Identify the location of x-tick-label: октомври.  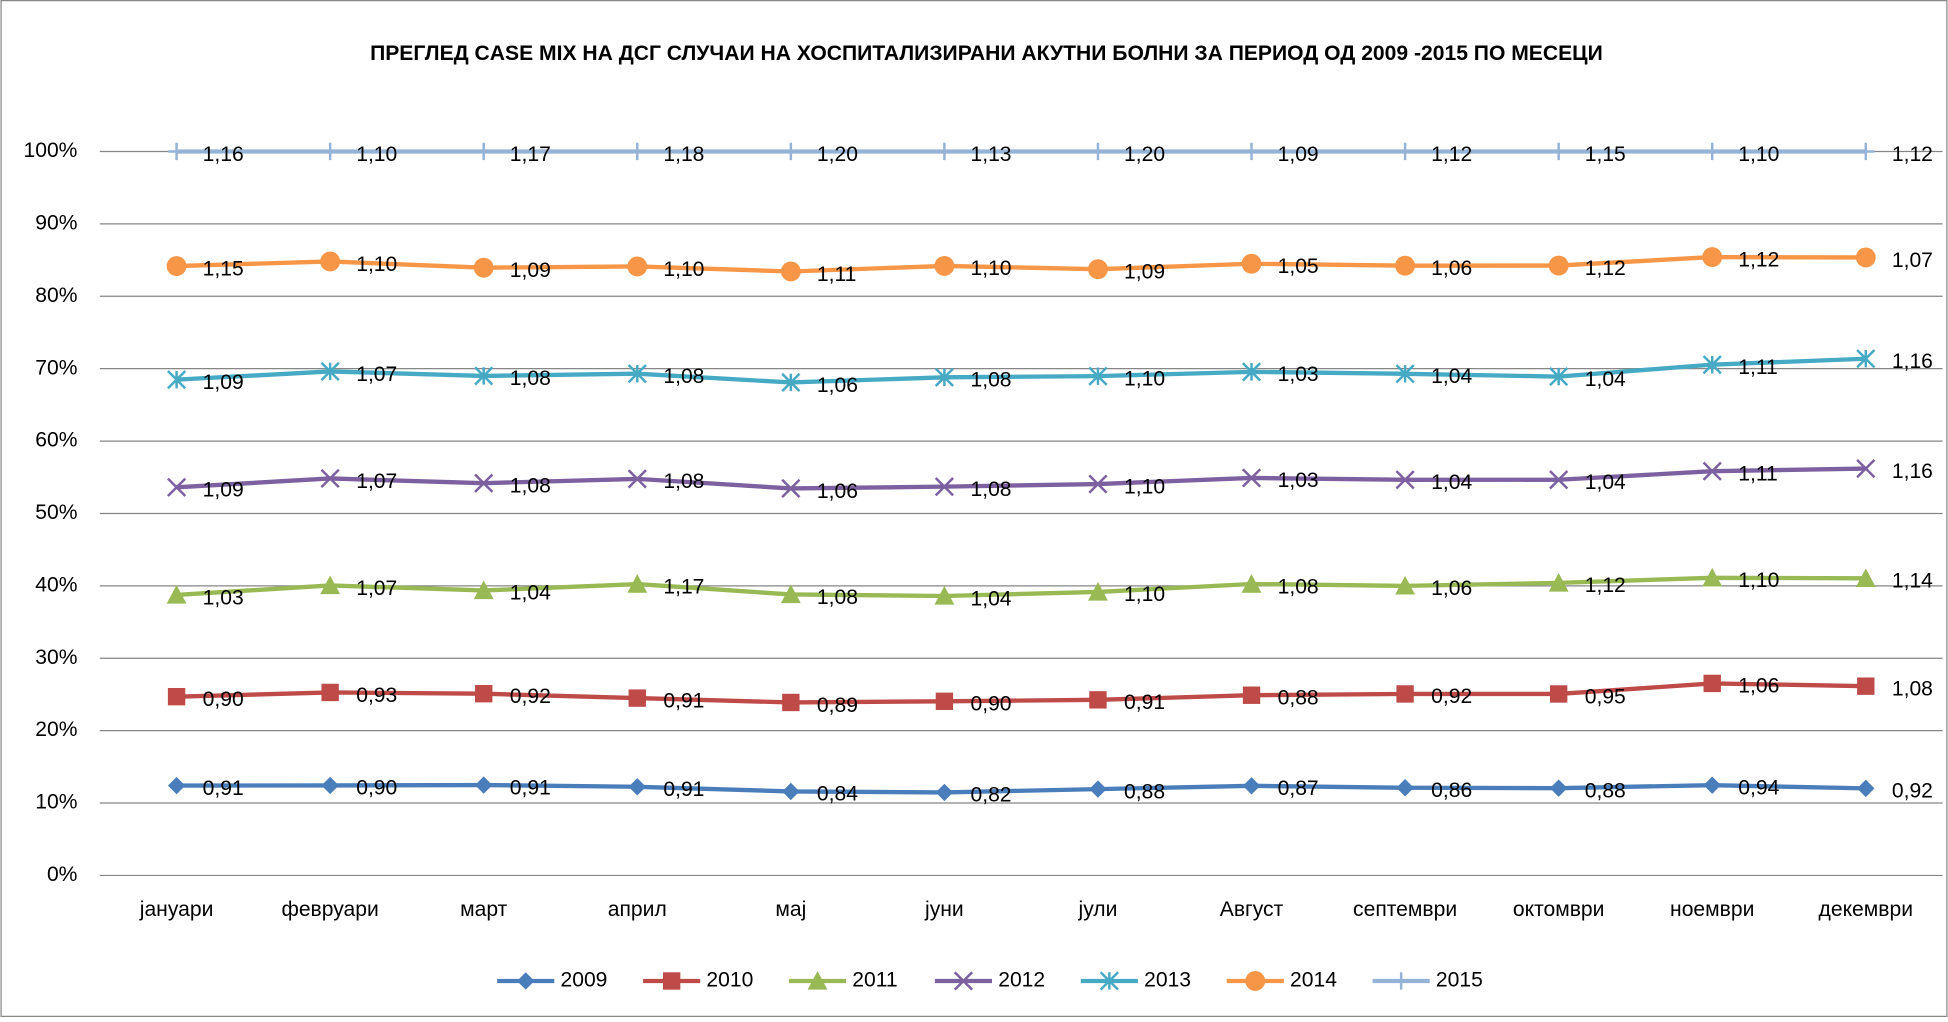
(1559, 909).